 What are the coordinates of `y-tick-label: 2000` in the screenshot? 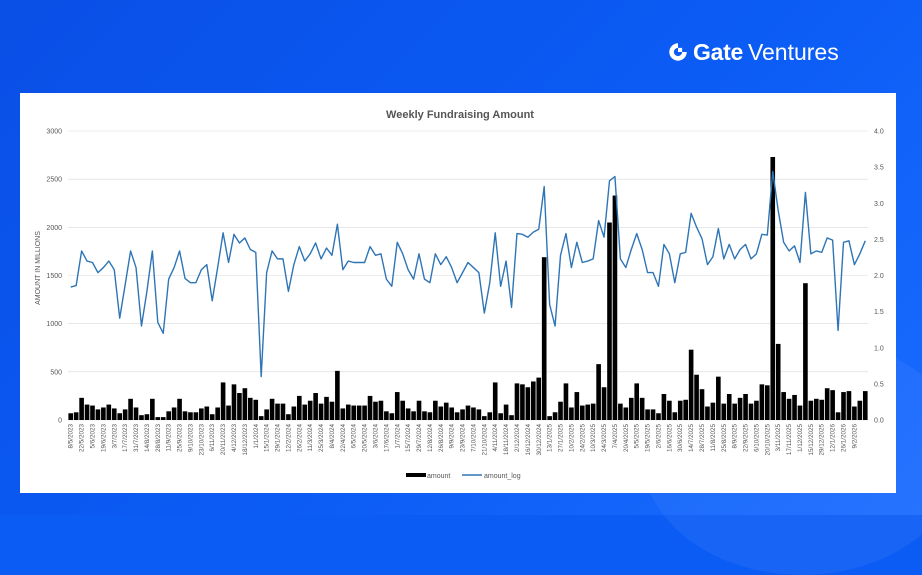 It's located at (54, 228).